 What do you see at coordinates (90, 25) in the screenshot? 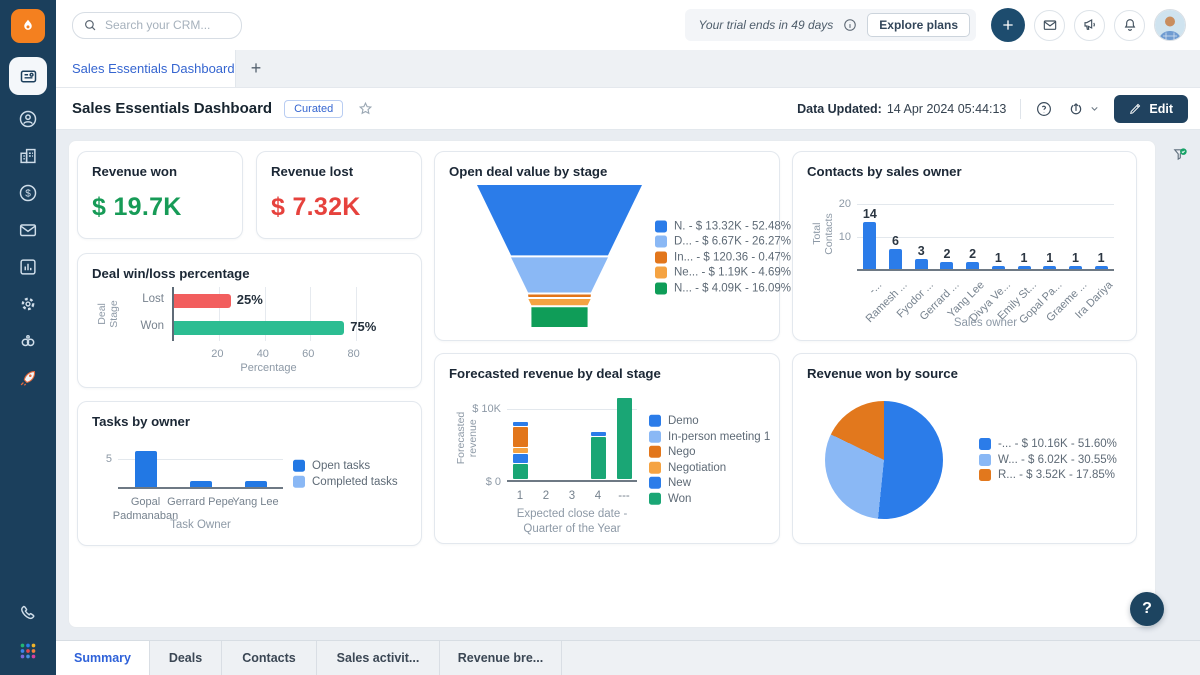
I see `search-icon` at bounding box center [90, 25].